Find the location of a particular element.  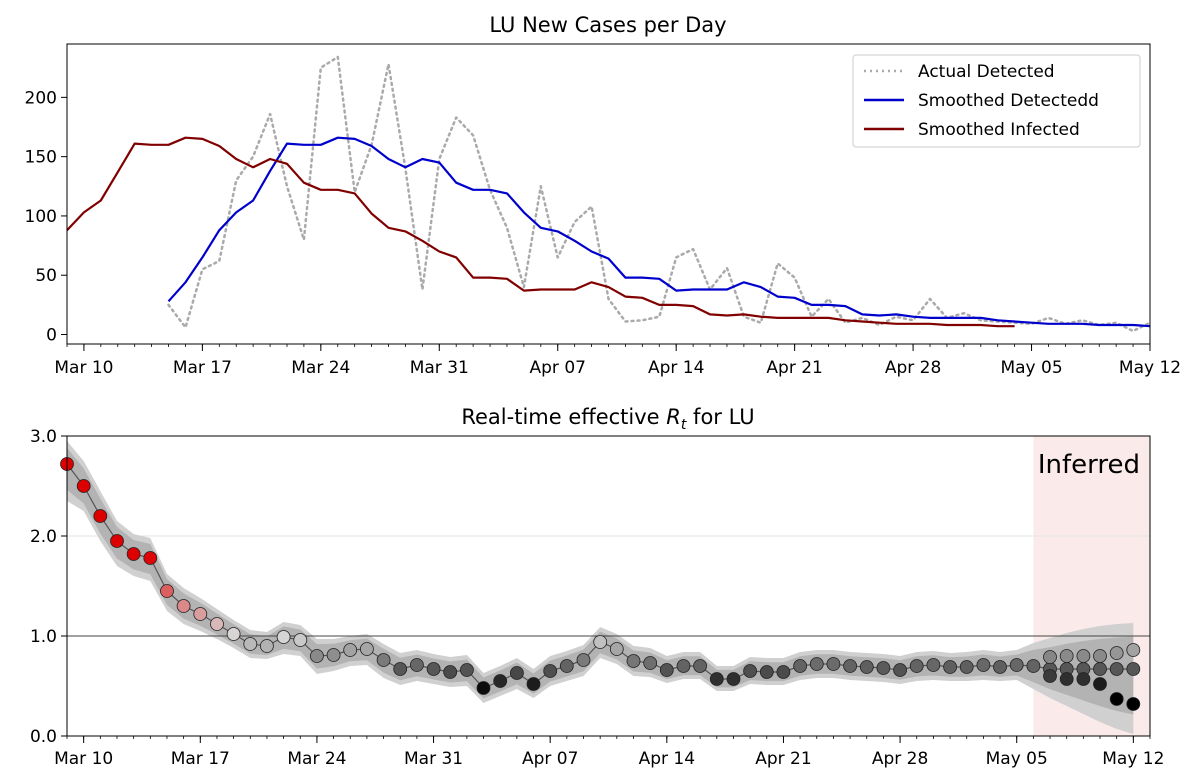

x-tick-label: Apr 28 is located at coordinates (913, 368).